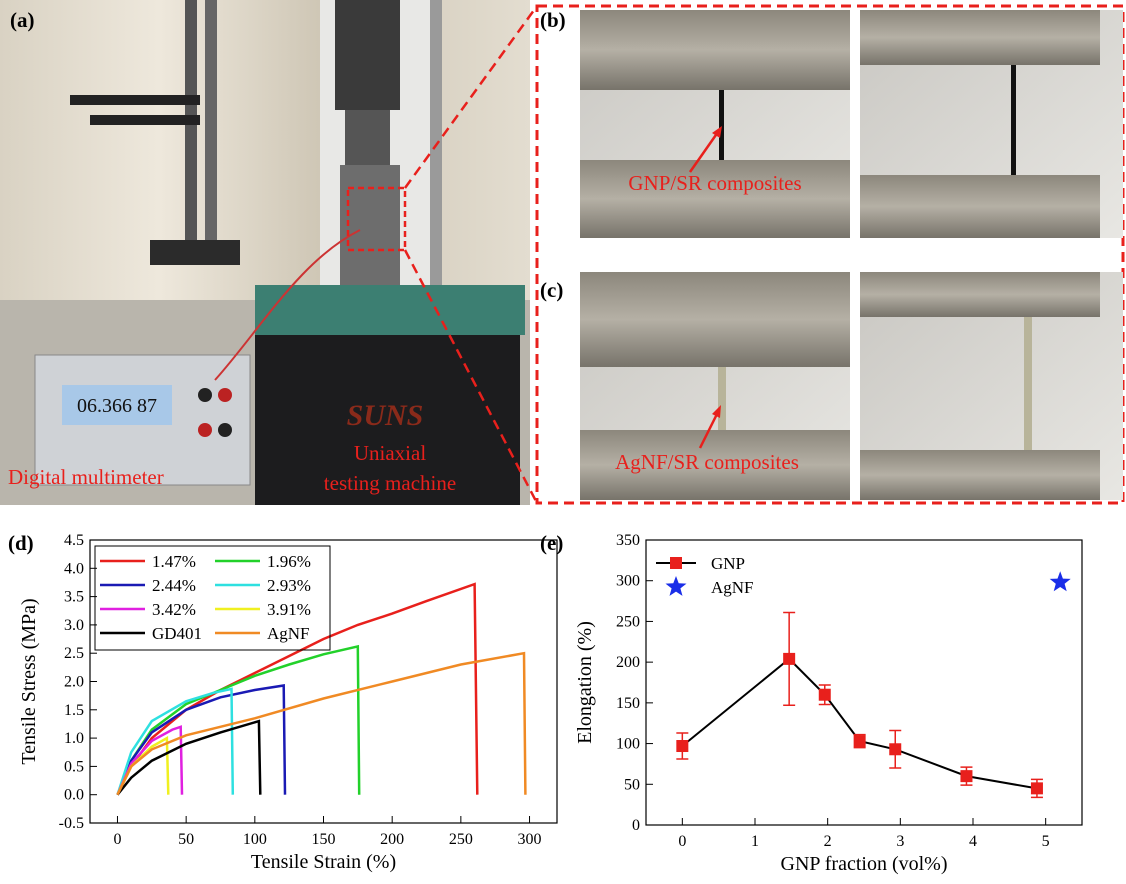 The width and height of the screenshot is (1126, 884). Describe the element at coordinates (74, 540) in the screenshot. I see `y-tick-label: 4.5` at that location.